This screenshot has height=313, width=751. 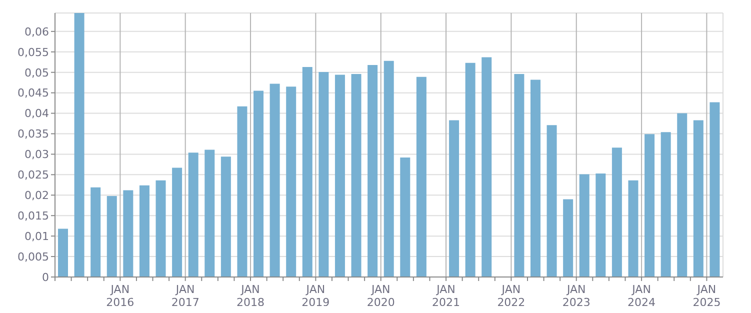 What do you see at coordinates (185, 296) in the screenshot?
I see `x-tick-label: JAN 2017` at bounding box center [185, 296].